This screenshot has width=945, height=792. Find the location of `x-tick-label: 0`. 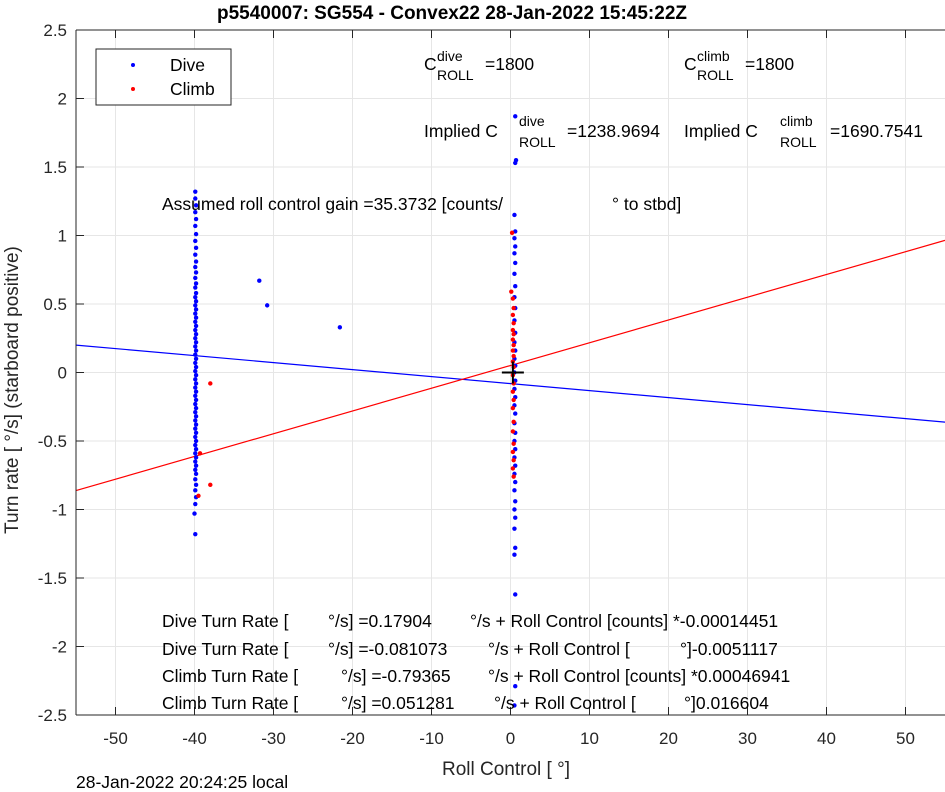

x-tick-label: 0 is located at coordinates (510, 738).